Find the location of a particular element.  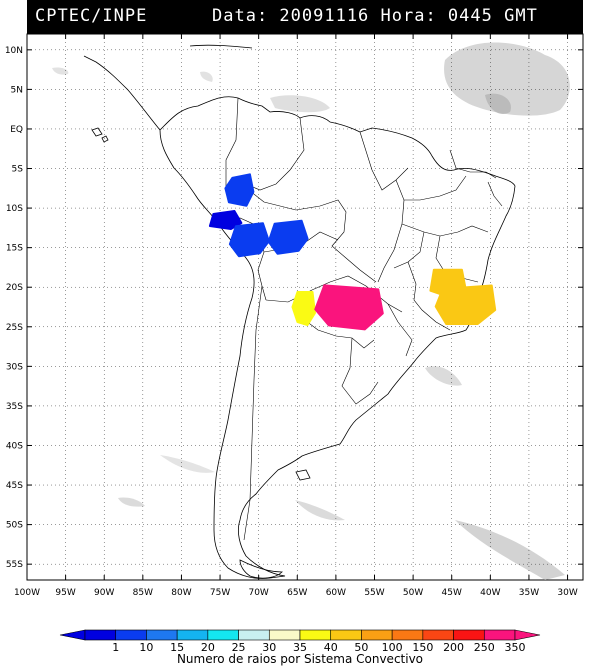

colorbar: 1 10 15 20 25 30 35 40 50 100 150 200 250 350 is located at coordinates (300, 641).